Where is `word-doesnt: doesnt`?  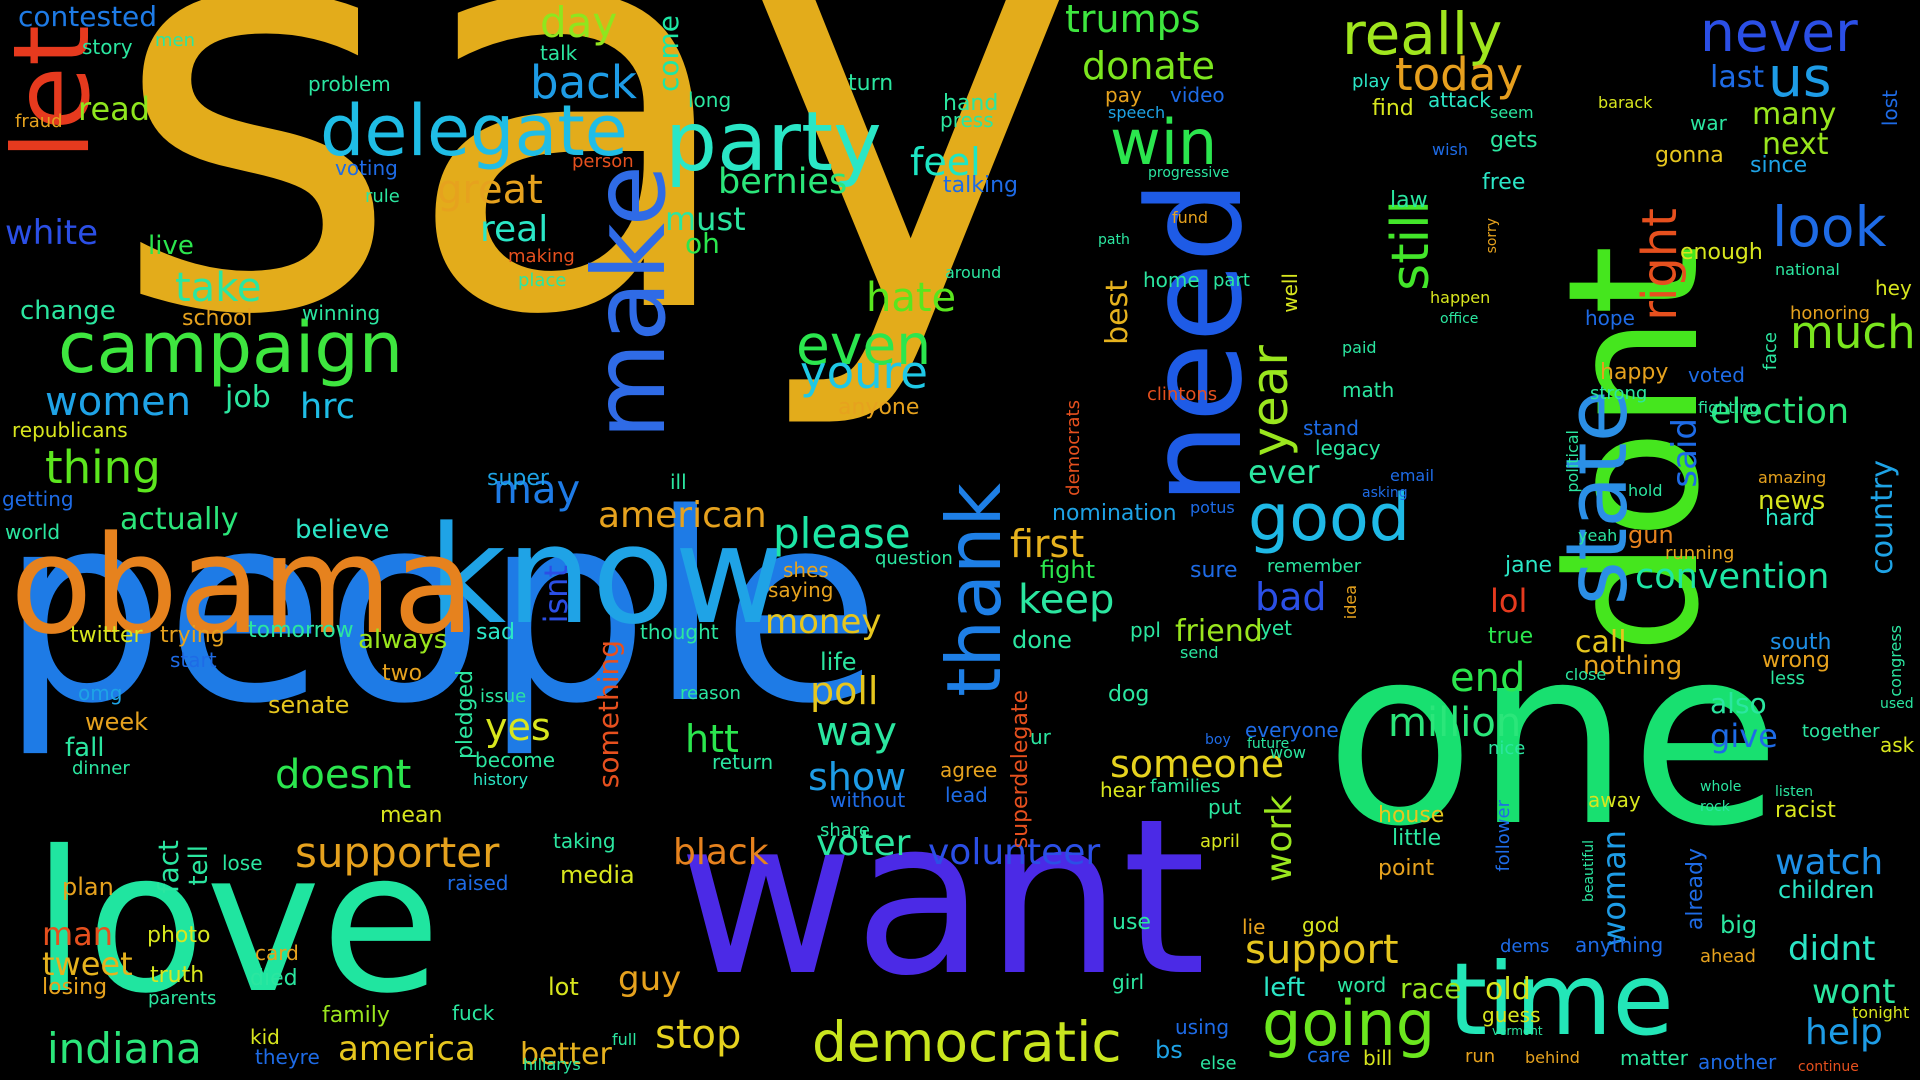 word-doesnt: doesnt is located at coordinates (343, 775).